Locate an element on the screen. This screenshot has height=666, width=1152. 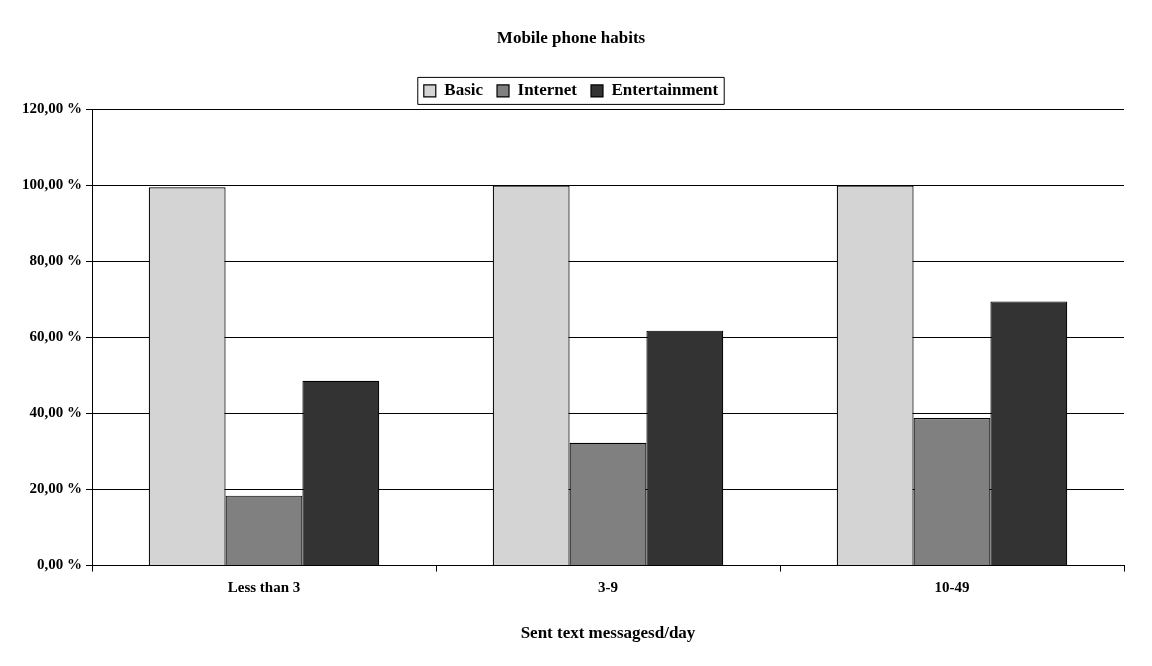
y-tick-label: 60,00 % is located at coordinates (55, 336).